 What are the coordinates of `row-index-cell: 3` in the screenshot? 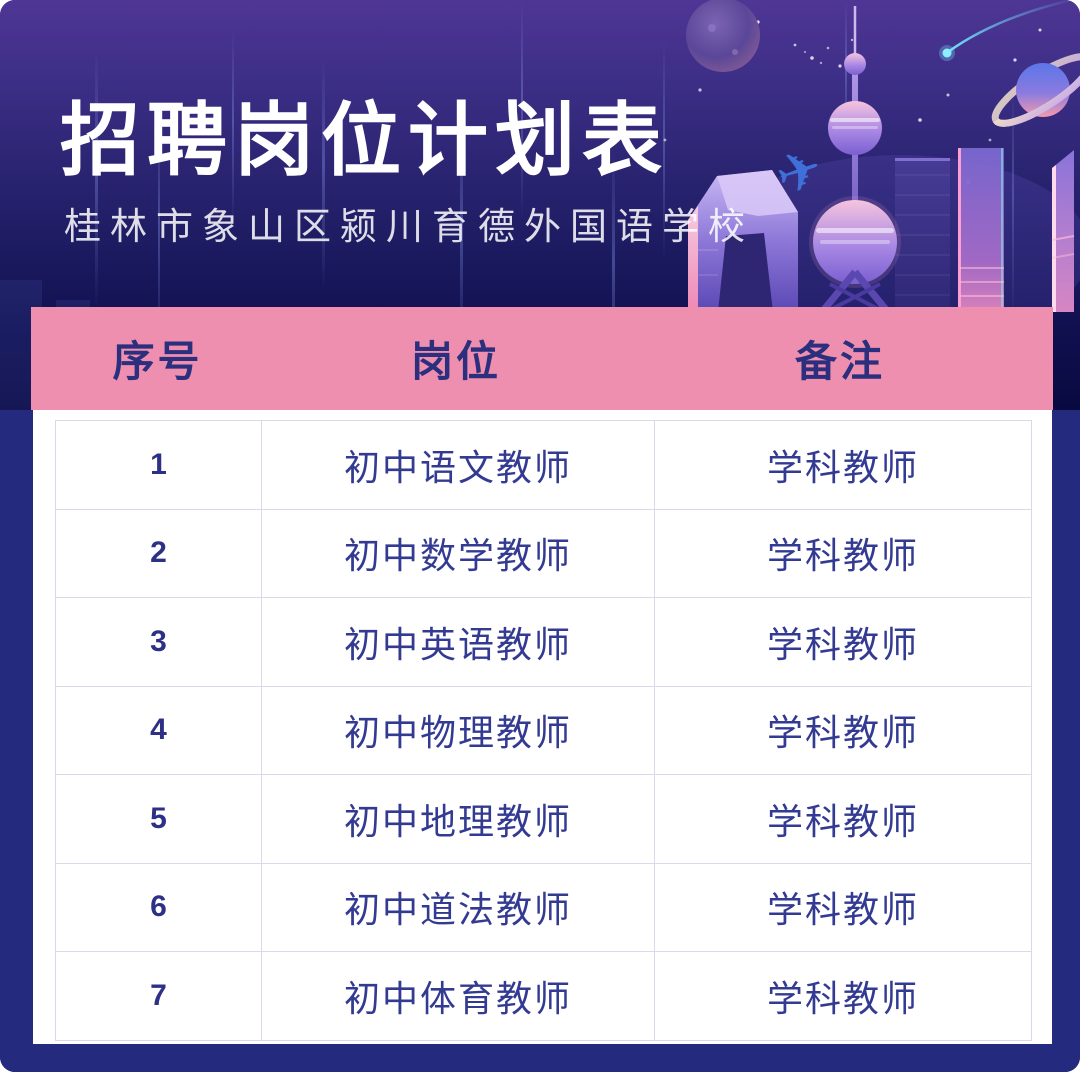 It's located at (158, 642).